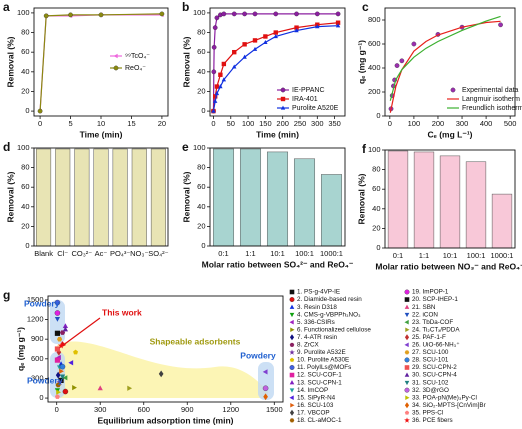 The image size is (522, 429). I want to click on legend-label: Freundlich isotherm, so click(492, 108).